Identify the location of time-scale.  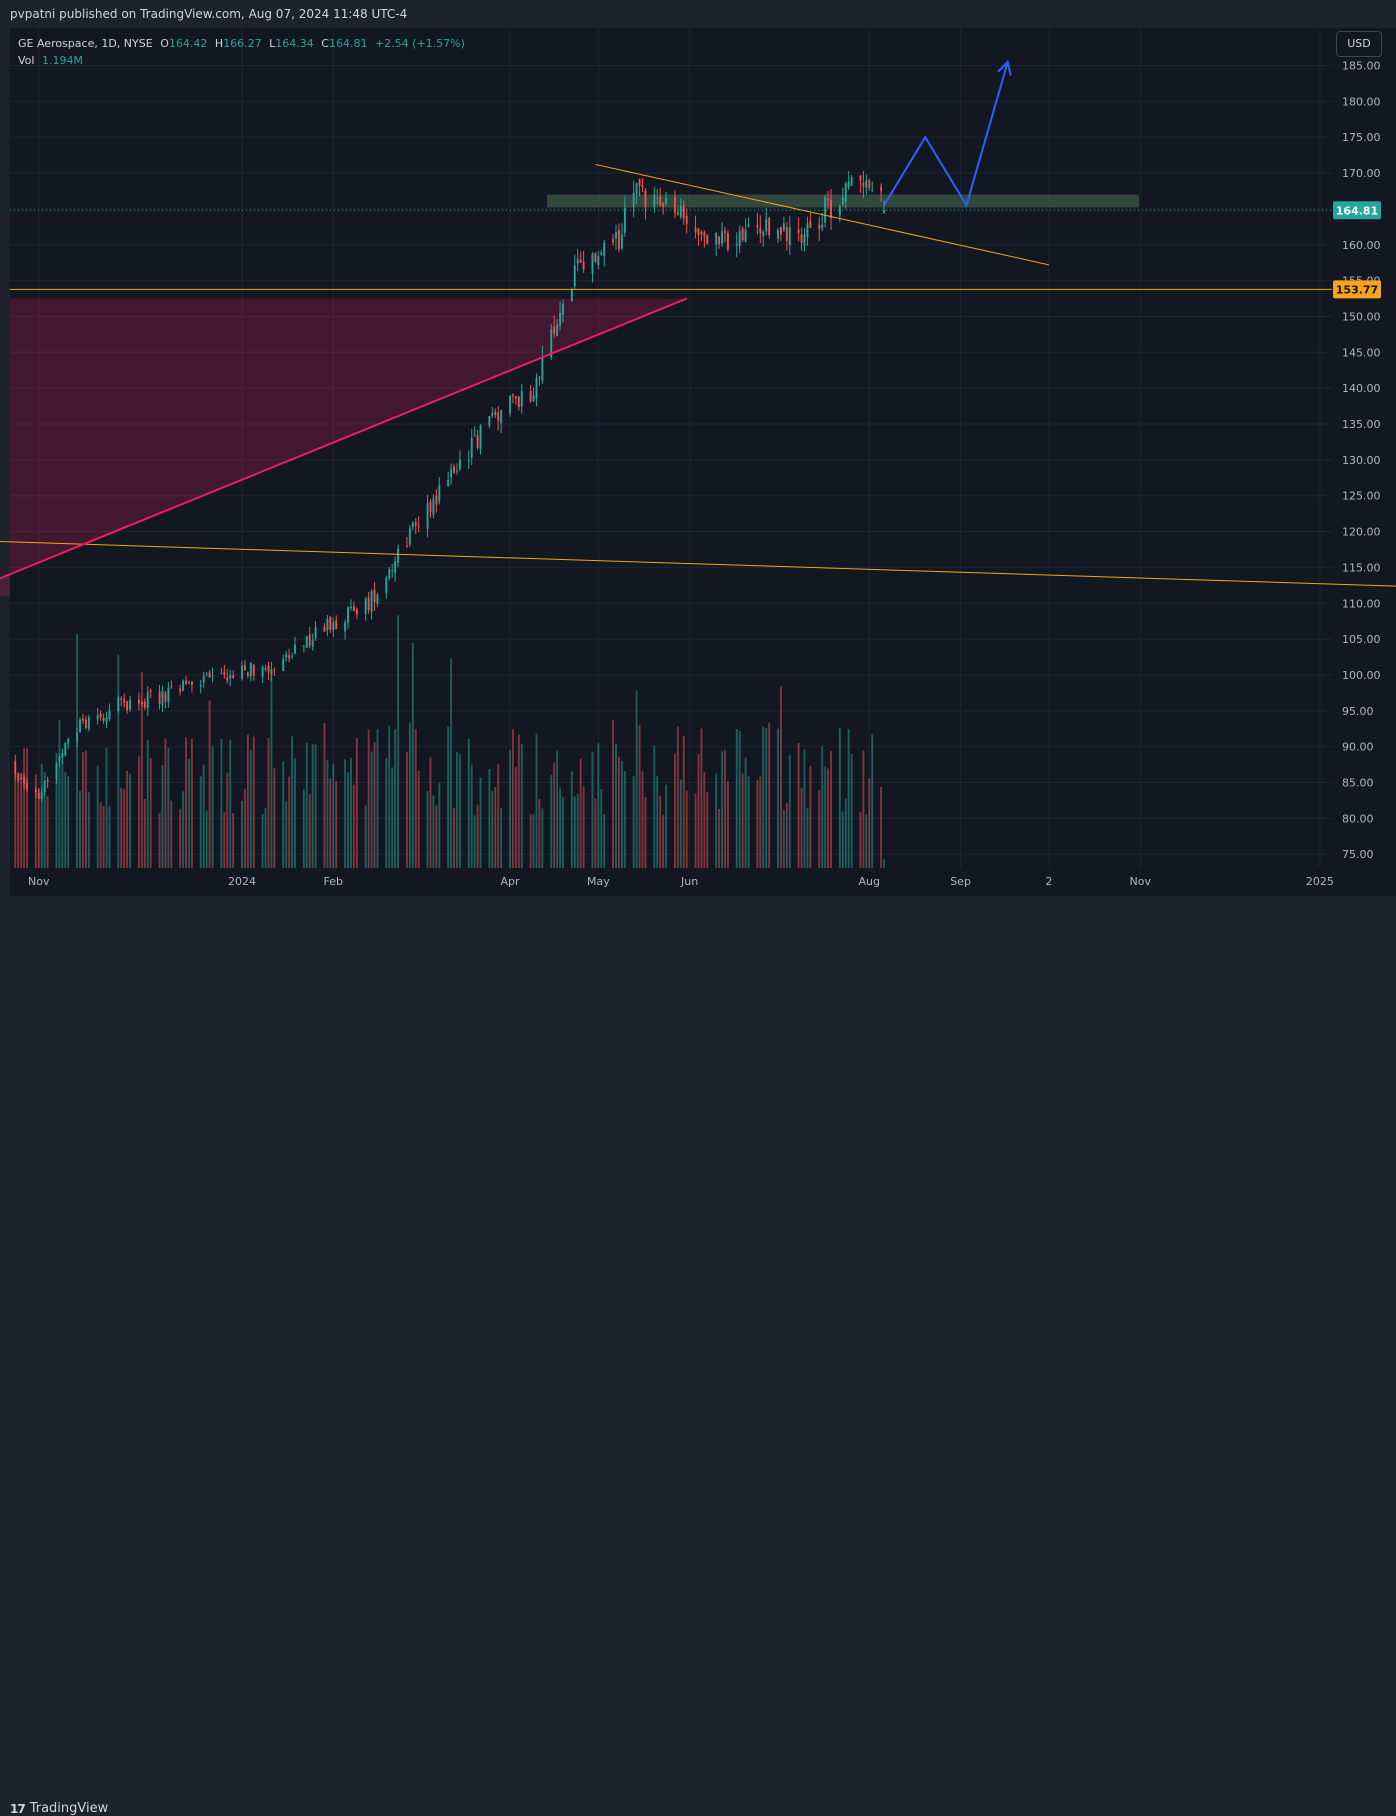
(703, 882).